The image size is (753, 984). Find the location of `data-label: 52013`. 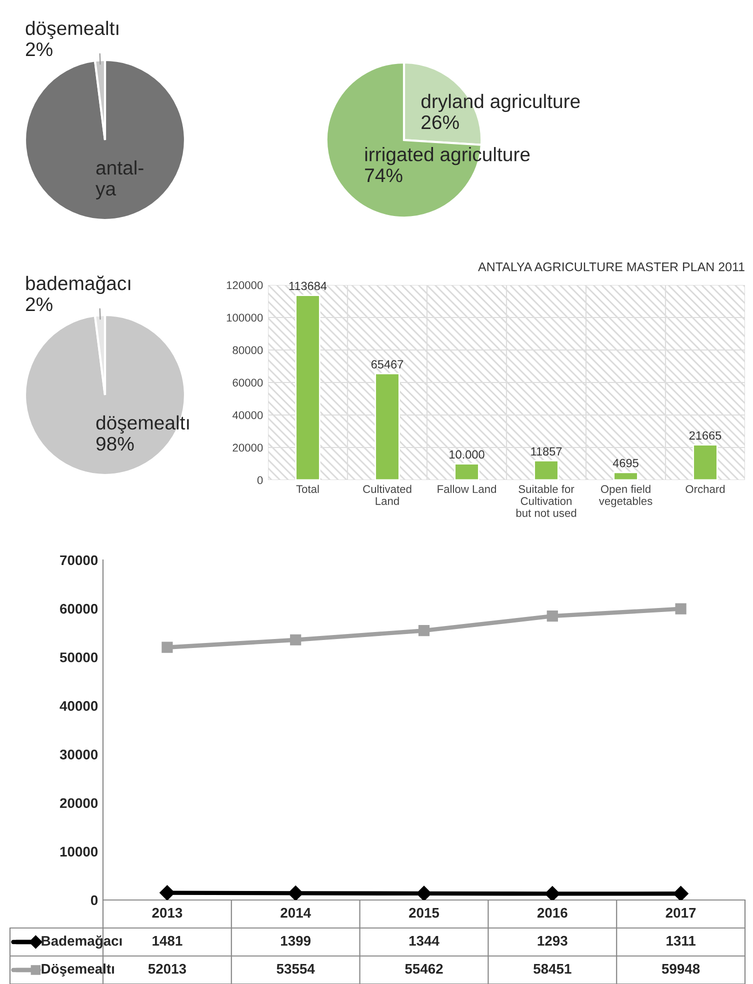

data-label: 52013 is located at coordinates (167, 969).